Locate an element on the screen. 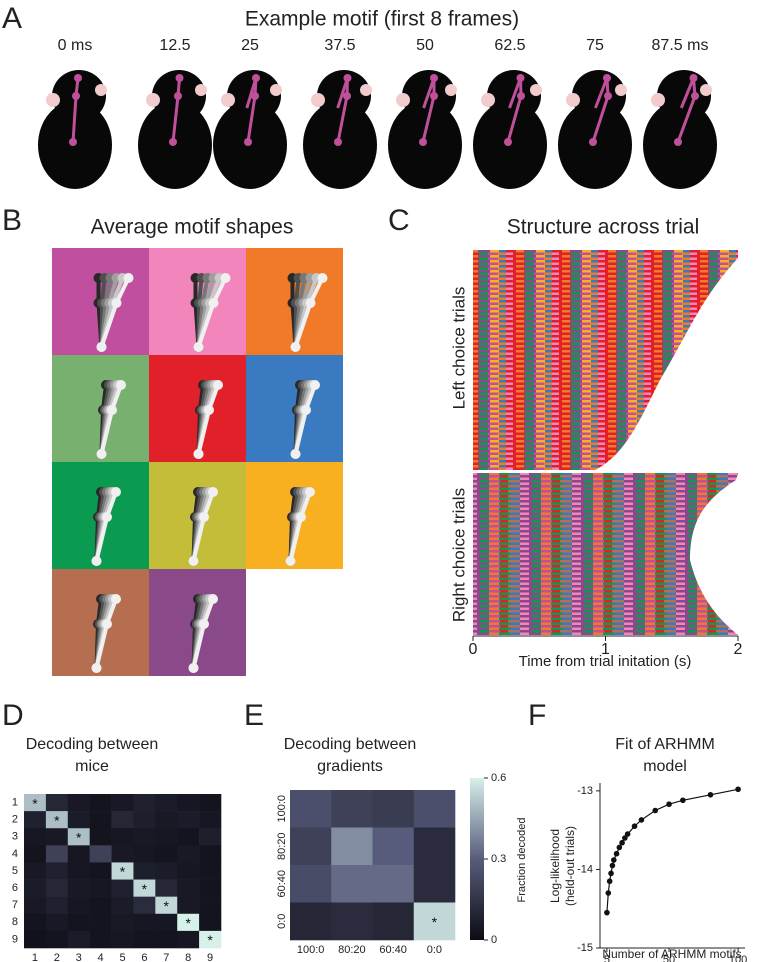  y-tick-label: 6 is located at coordinates (15, 888).